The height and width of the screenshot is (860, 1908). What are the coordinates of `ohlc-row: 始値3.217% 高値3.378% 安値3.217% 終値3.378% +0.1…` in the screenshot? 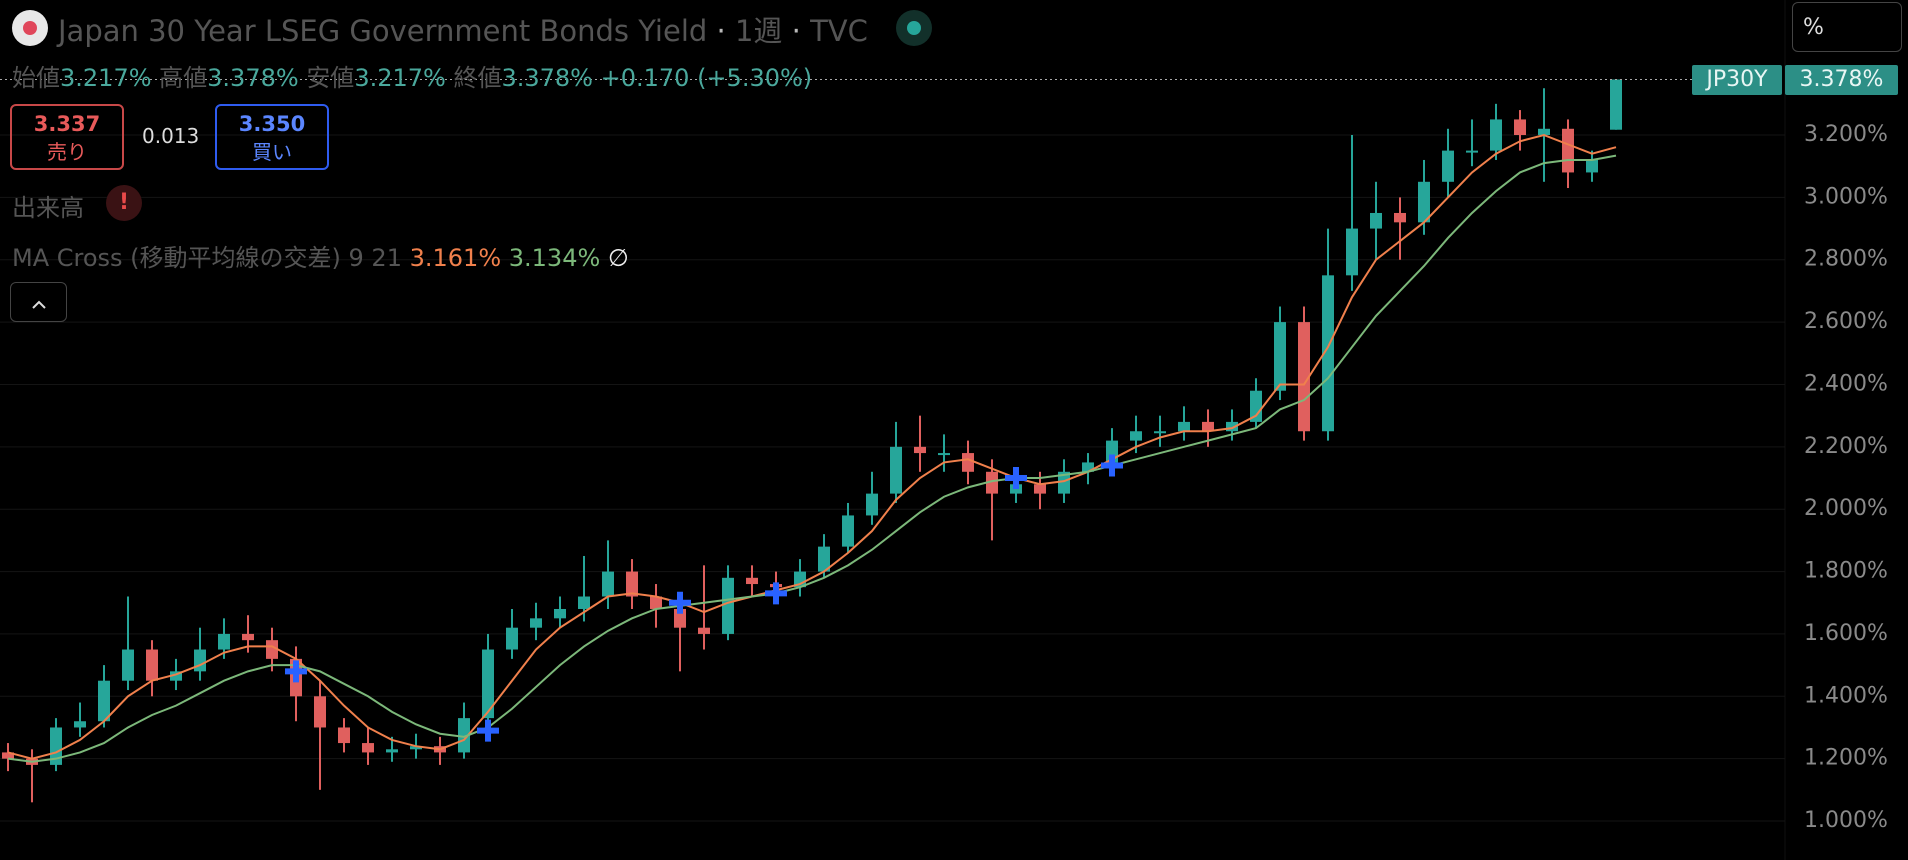 It's located at (412, 75).